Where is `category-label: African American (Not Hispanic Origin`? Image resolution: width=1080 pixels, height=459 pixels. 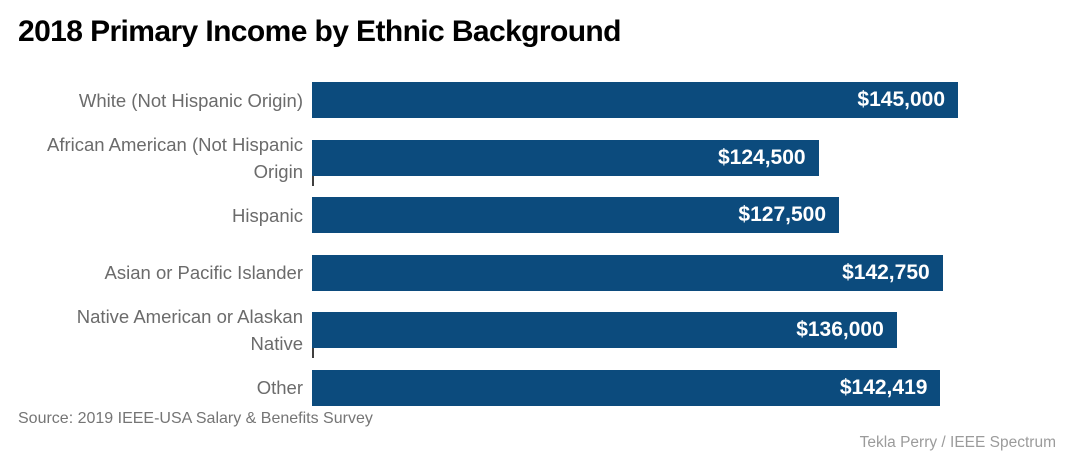
category-label: African American (Not Hispanic Origin is located at coordinates (174, 157).